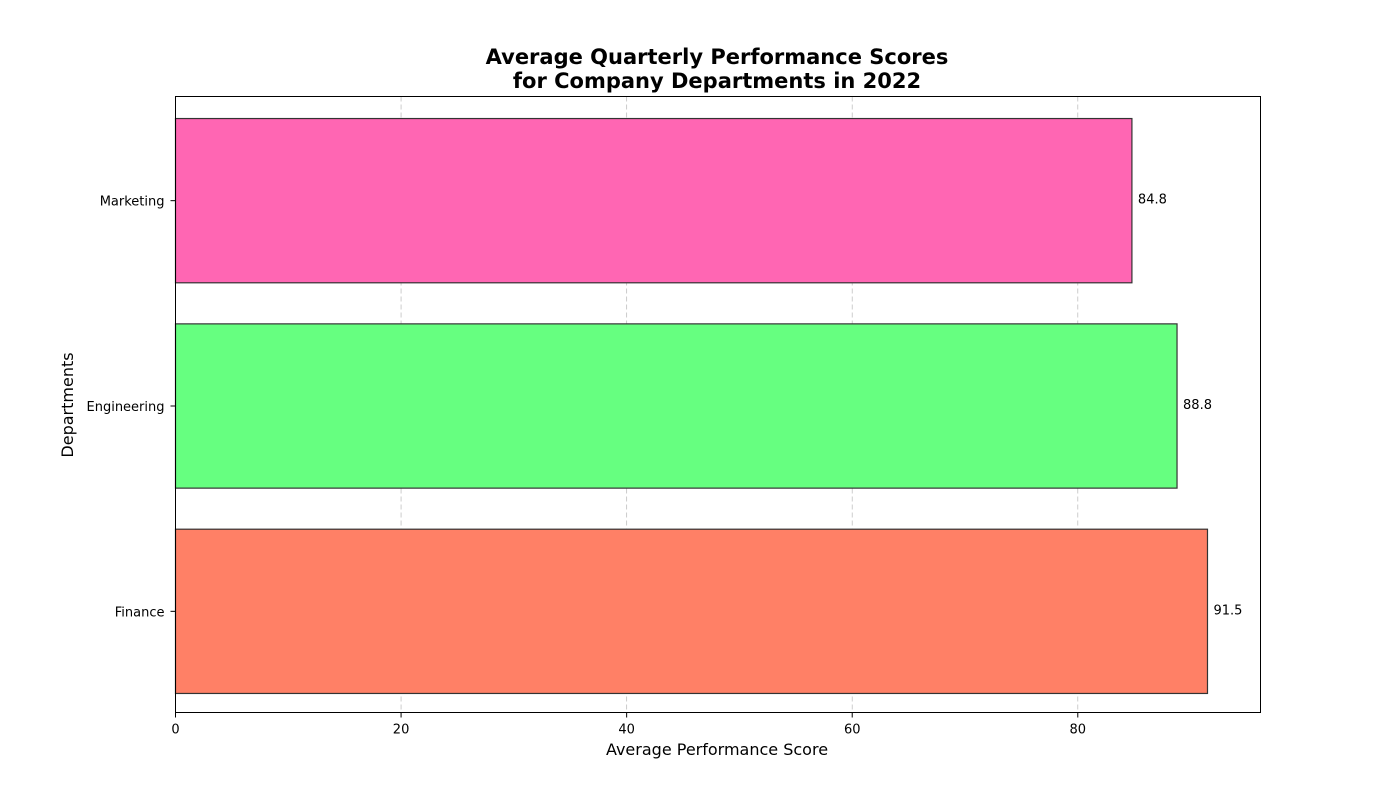 This screenshot has height=800, width=1400. What do you see at coordinates (626, 730) in the screenshot?
I see `x-tick-label: 40` at bounding box center [626, 730].